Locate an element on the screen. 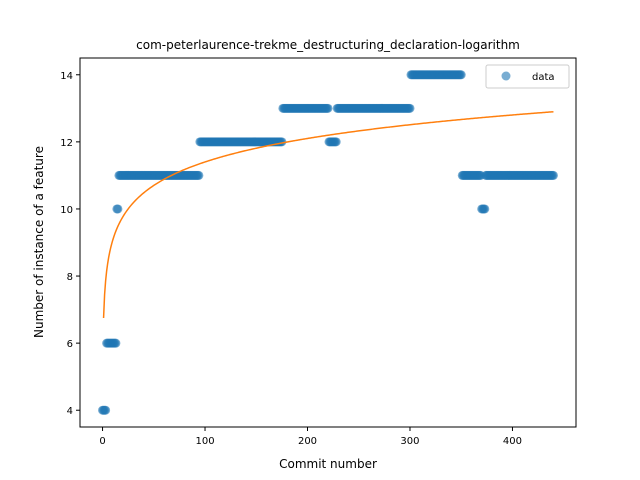 The height and width of the screenshot is (480, 640). x-tick-label: 300 is located at coordinates (409, 441).